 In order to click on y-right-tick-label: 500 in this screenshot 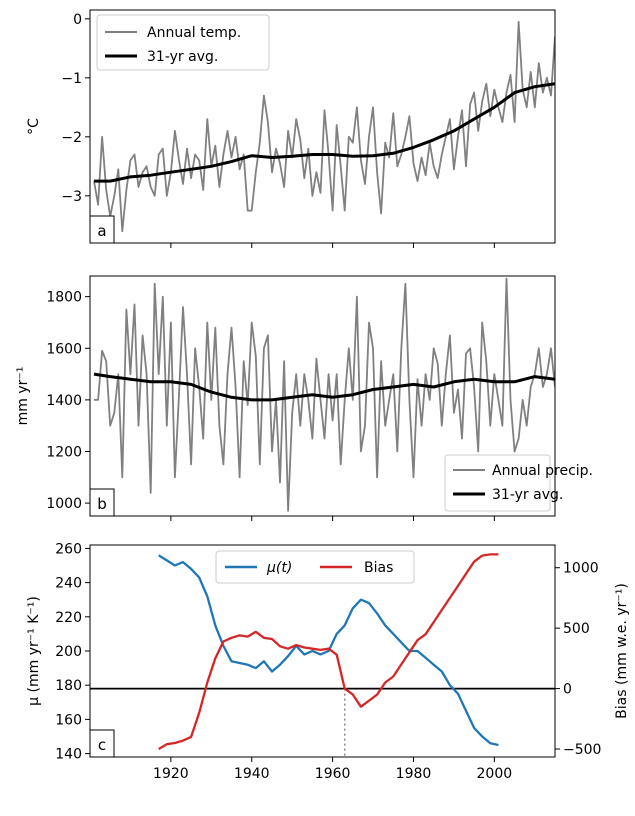, I will do `click(576, 629)`.